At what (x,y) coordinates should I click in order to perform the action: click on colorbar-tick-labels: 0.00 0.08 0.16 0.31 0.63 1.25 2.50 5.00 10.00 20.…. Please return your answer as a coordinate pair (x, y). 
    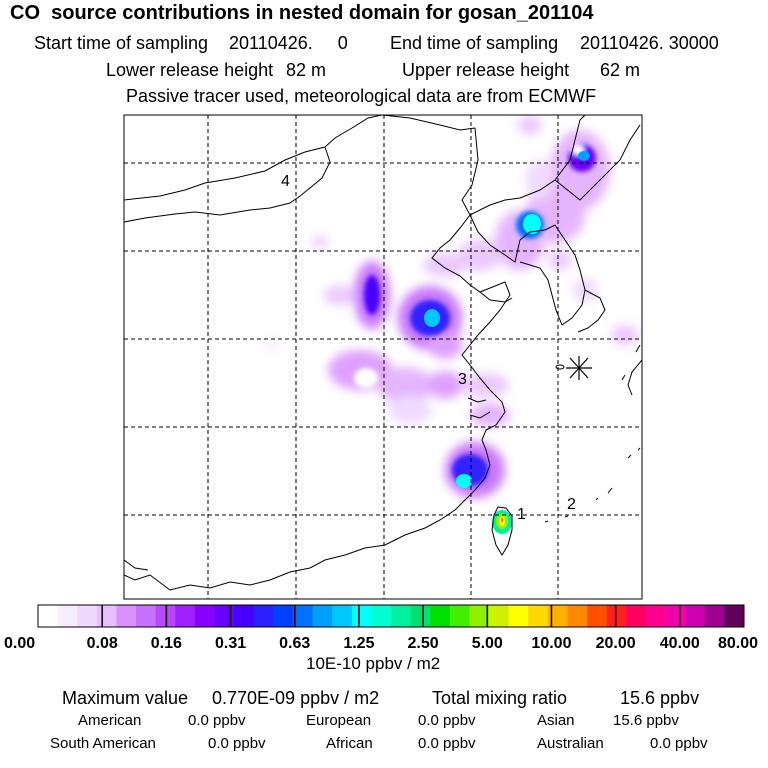
    Looking at the image, I should click on (381, 643).